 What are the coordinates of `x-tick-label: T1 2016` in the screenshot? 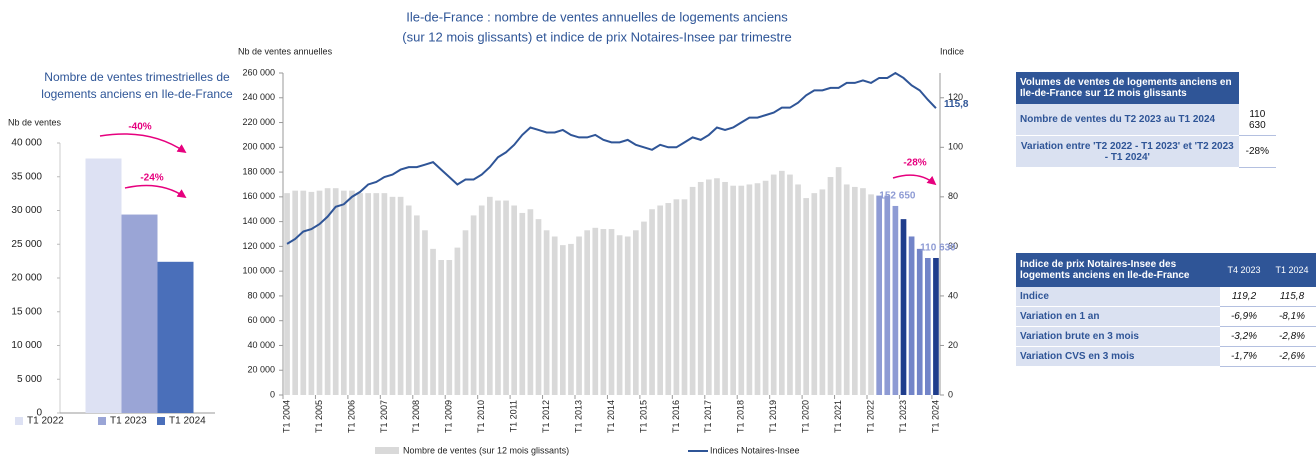 It's located at (676, 416).